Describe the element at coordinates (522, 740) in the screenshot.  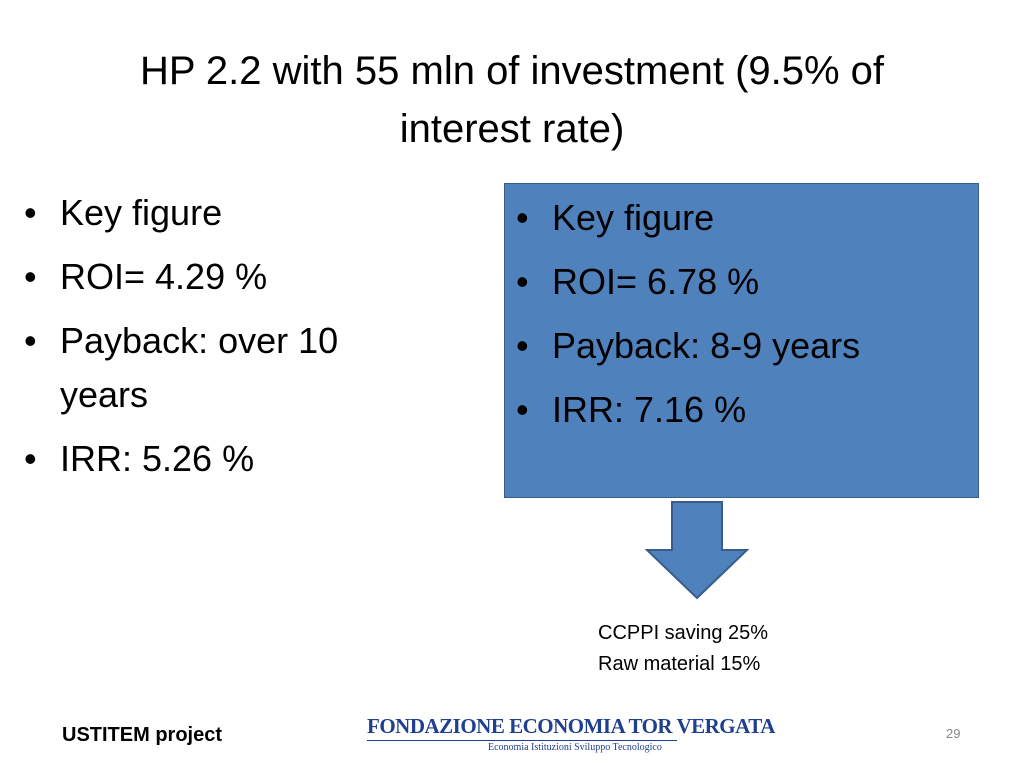
I see `logo-rule` at that location.